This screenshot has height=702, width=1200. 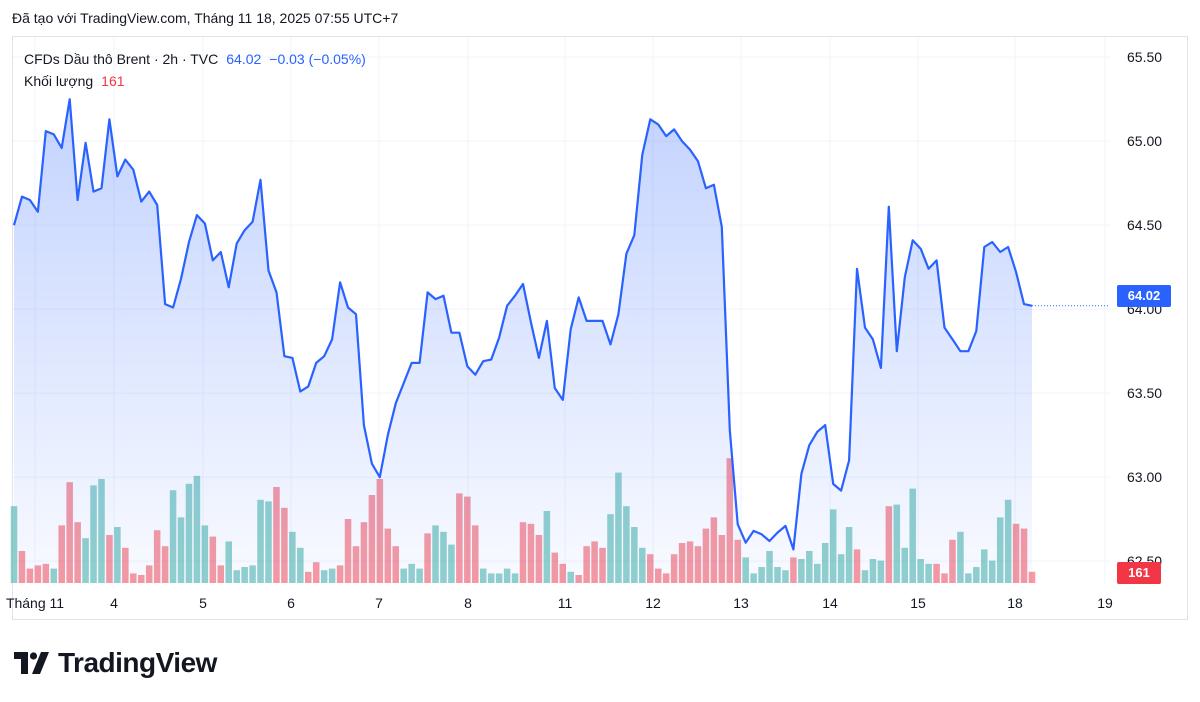 What do you see at coordinates (653, 603) in the screenshot?
I see `x-tick-label: 12` at bounding box center [653, 603].